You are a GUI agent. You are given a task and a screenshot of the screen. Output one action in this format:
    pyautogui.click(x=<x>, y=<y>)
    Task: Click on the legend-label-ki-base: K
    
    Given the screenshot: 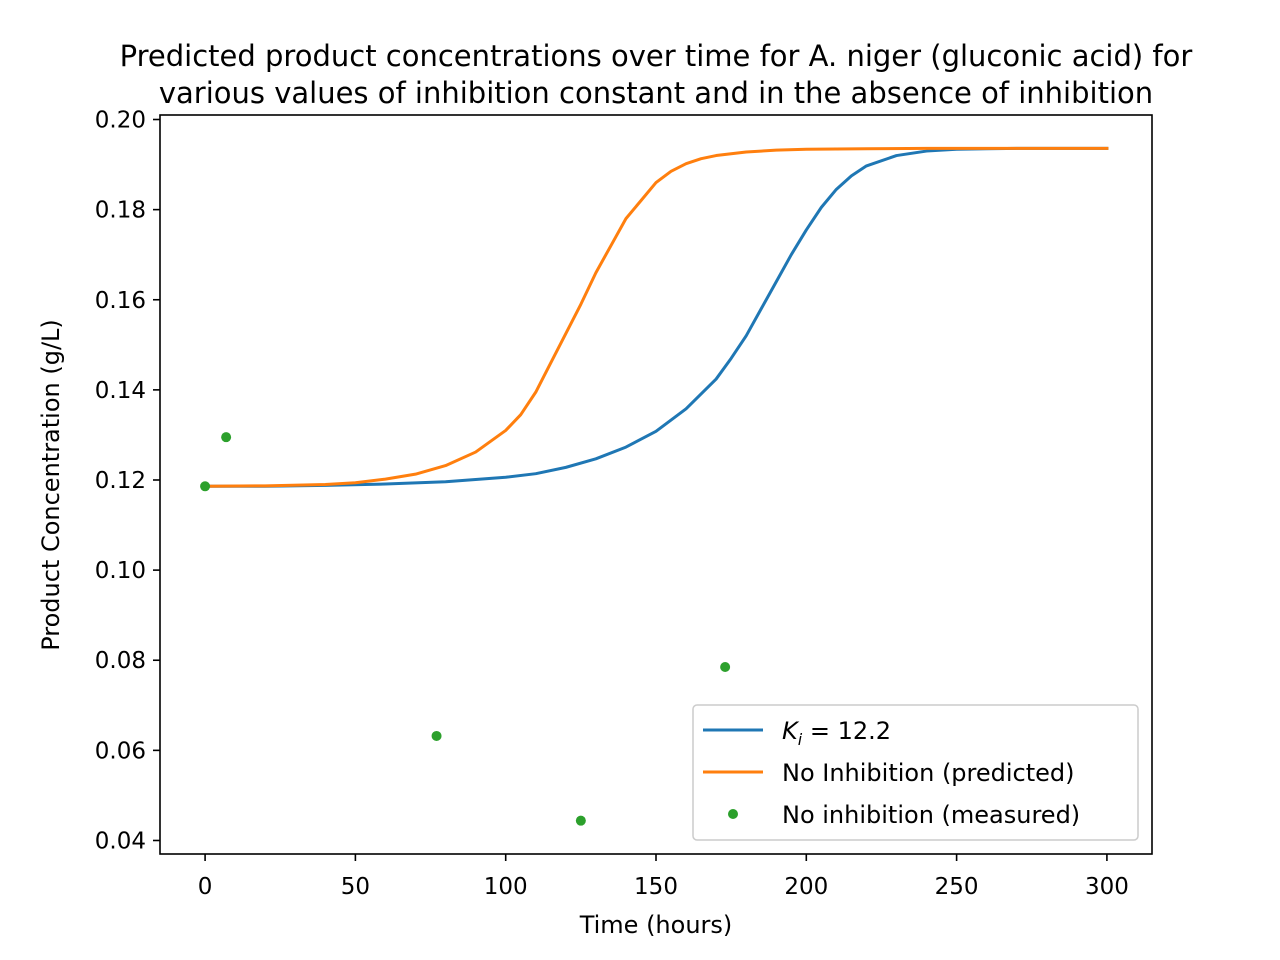 What is the action you would take?
    pyautogui.click(x=791, y=731)
    